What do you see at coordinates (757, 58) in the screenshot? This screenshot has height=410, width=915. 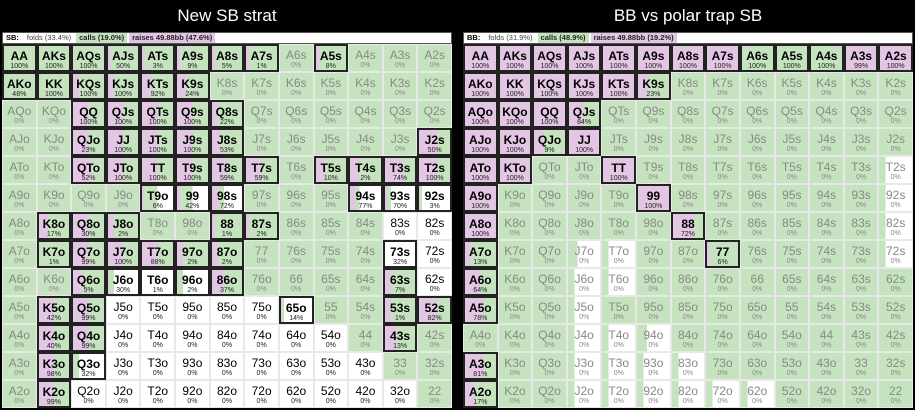 I see `hand-cell: A6s 100%` at bounding box center [757, 58].